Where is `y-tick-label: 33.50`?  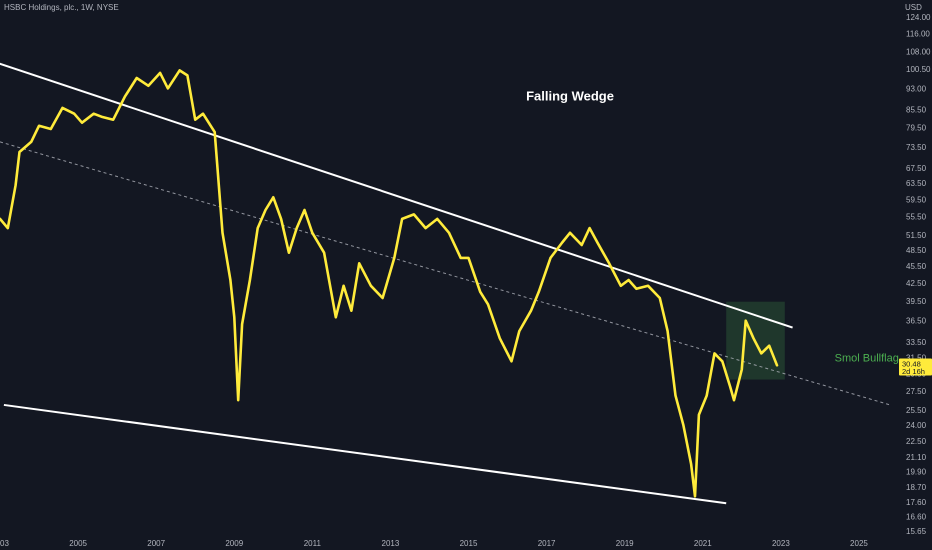 y-tick-label: 33.50 is located at coordinates (916, 342).